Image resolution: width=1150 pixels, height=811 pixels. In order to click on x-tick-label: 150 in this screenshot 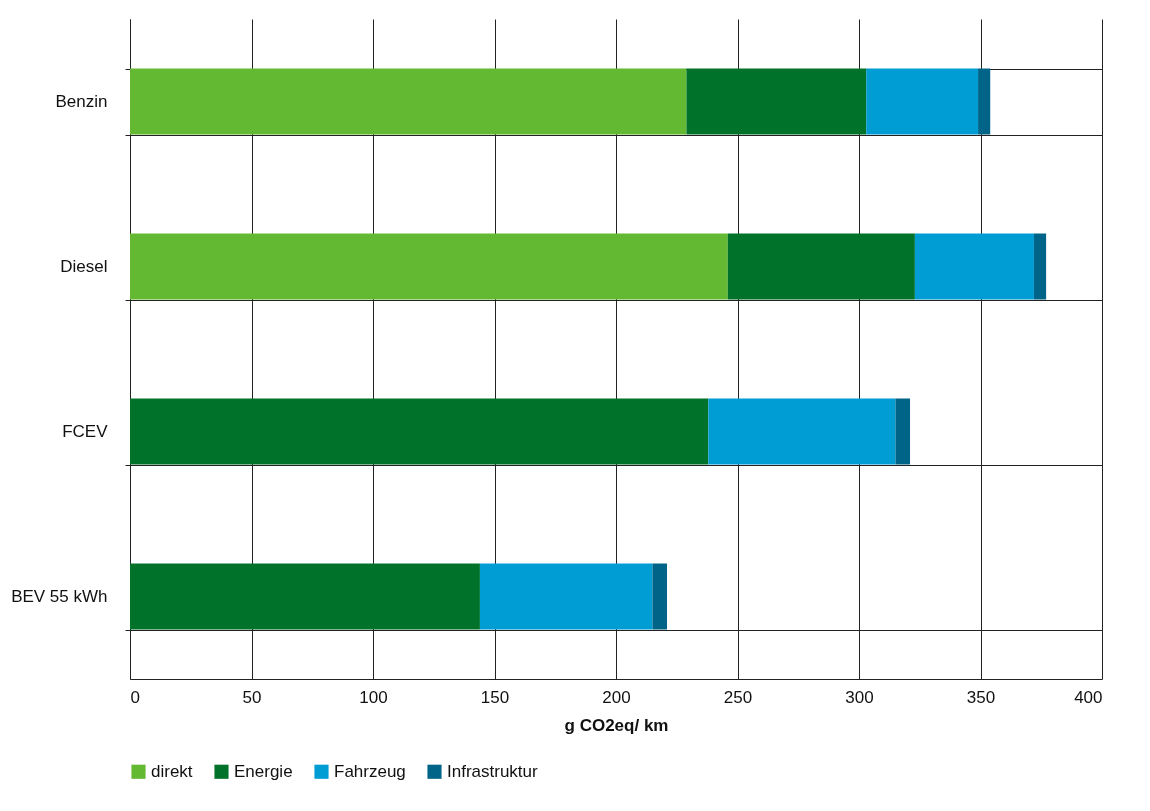, I will do `click(495, 697)`.